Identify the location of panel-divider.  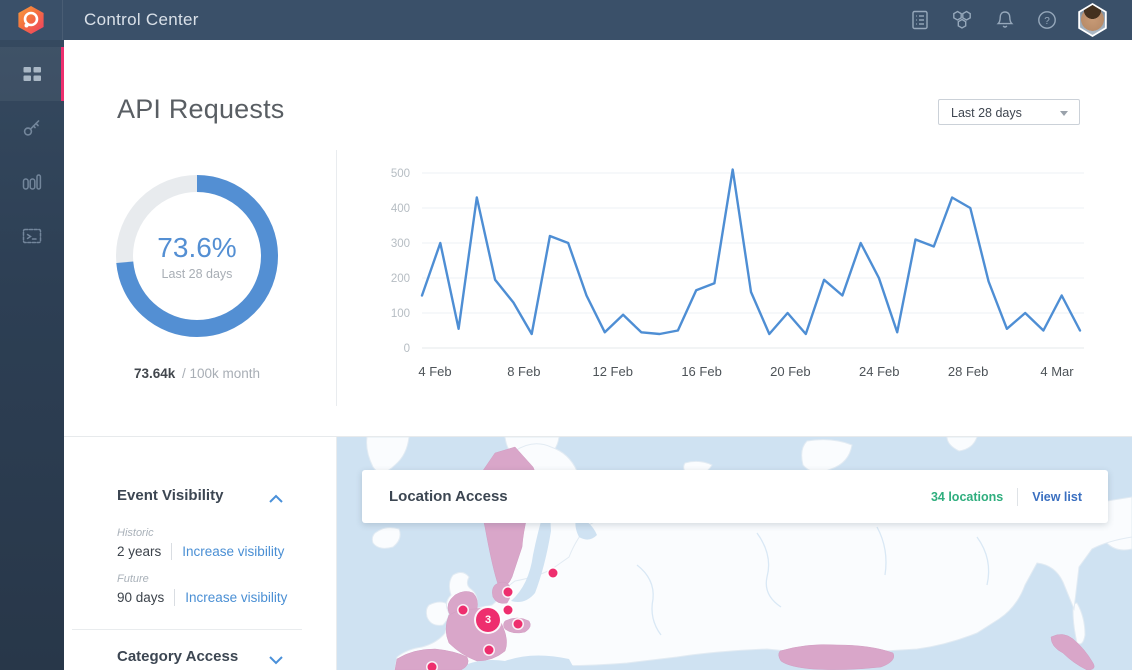
(187, 629).